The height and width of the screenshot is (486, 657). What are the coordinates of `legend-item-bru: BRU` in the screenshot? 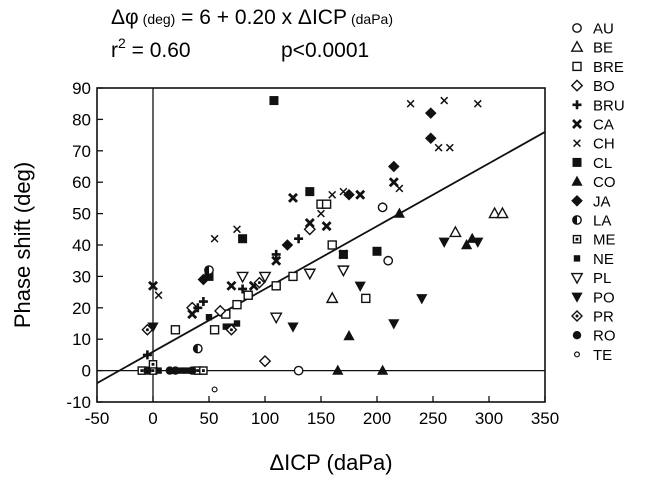 It's located at (598, 105).